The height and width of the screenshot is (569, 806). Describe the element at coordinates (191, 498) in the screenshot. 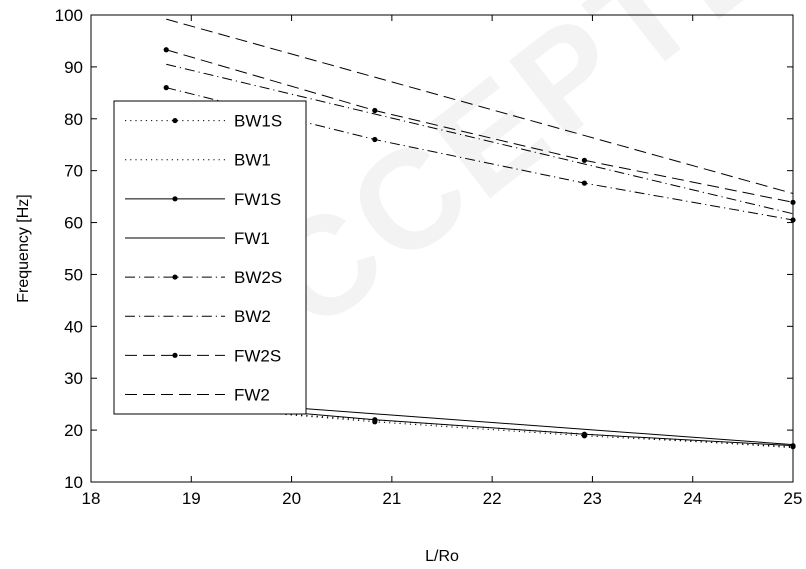

I see `x-tick-label: 19` at that location.